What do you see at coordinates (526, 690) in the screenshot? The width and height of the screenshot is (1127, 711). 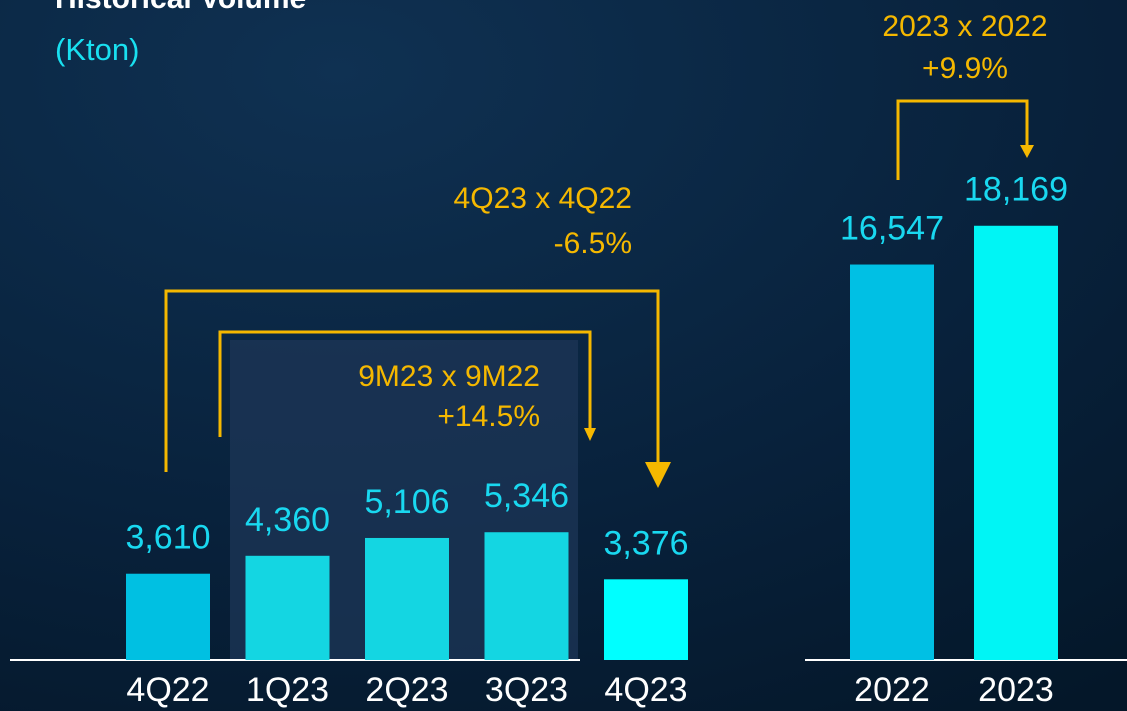 I see `x-tick-label: 3Q23` at bounding box center [526, 690].